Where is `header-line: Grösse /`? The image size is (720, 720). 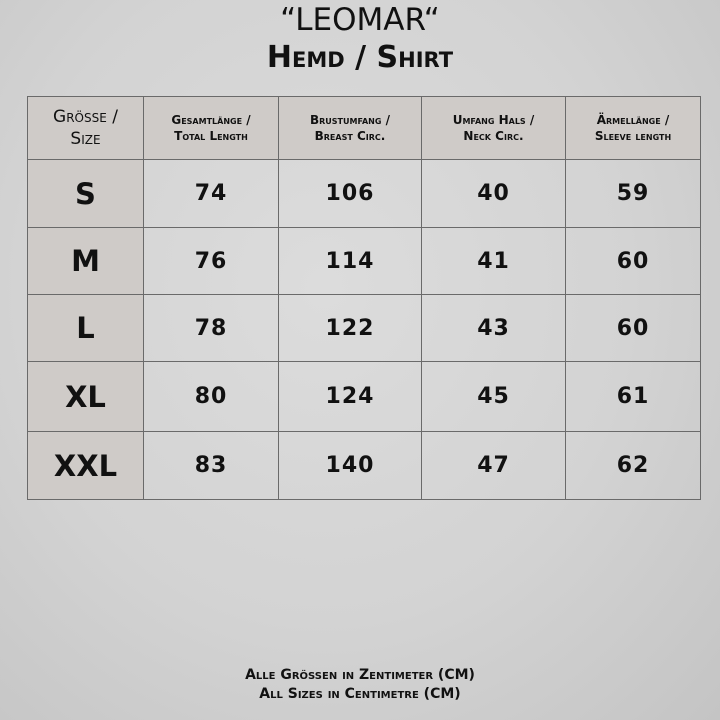
header-line: Grösse / is located at coordinates (85, 117).